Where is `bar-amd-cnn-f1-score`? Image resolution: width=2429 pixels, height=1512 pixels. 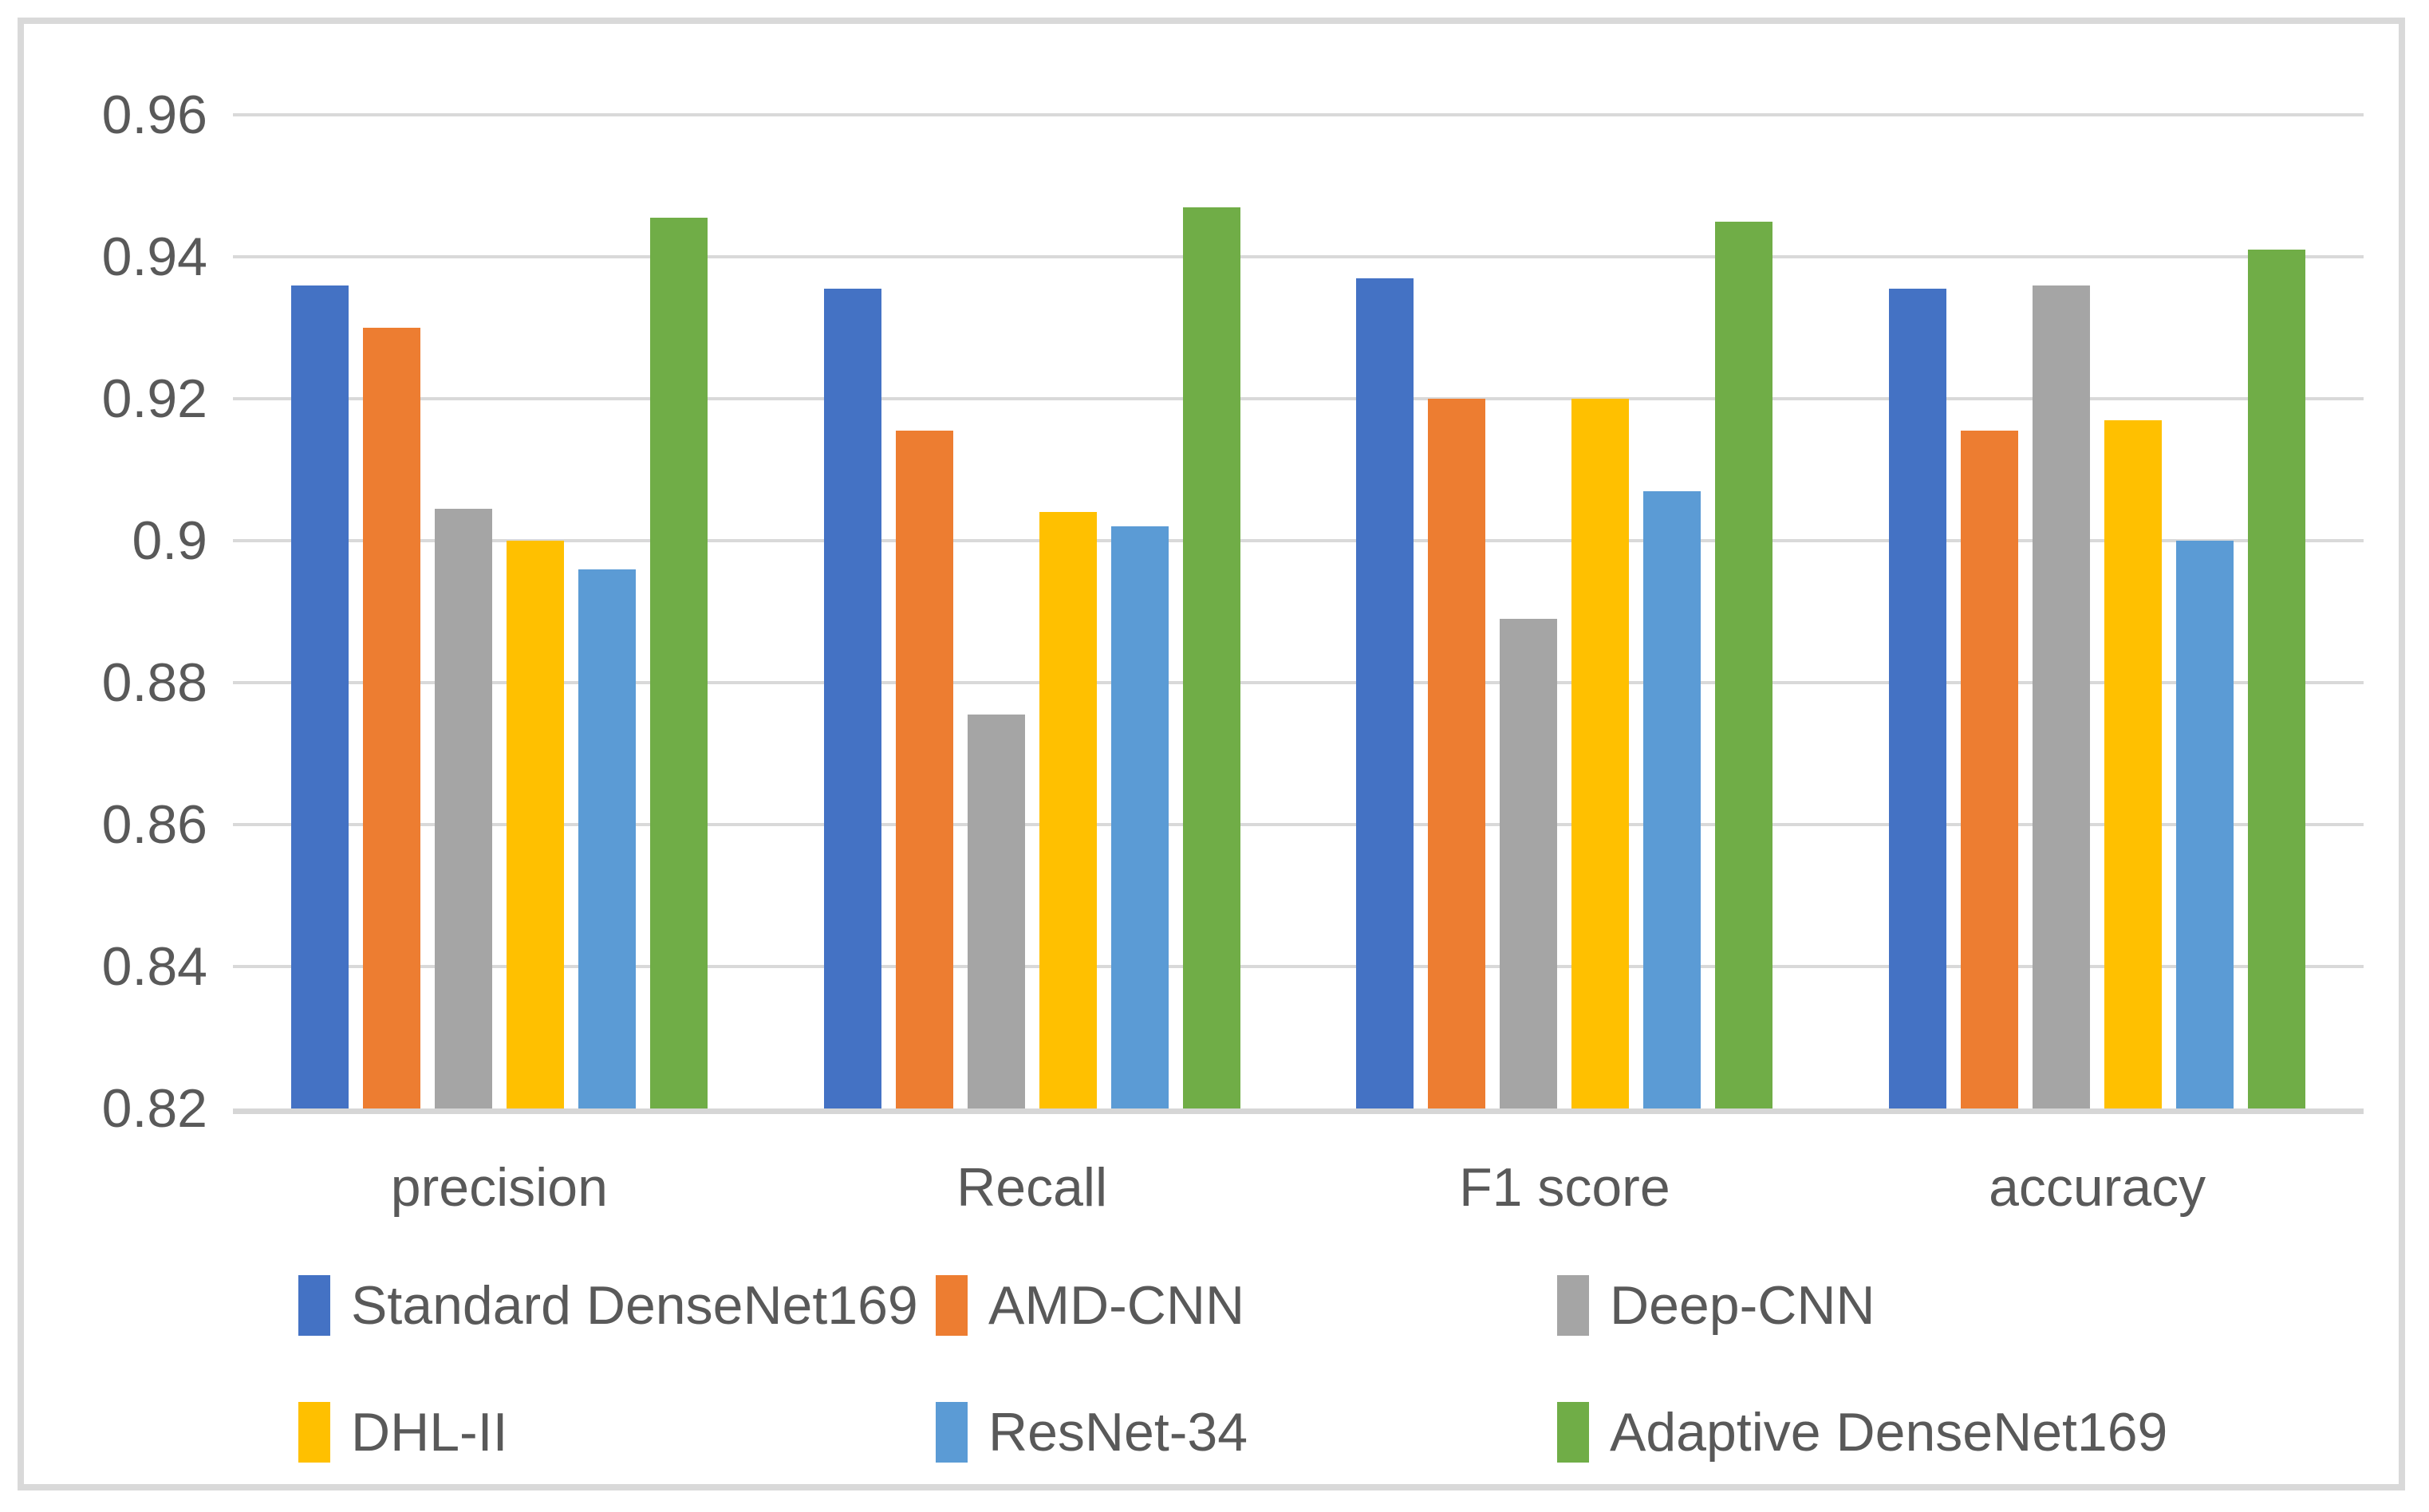 bar-amd-cnn-f1-score is located at coordinates (1457, 753).